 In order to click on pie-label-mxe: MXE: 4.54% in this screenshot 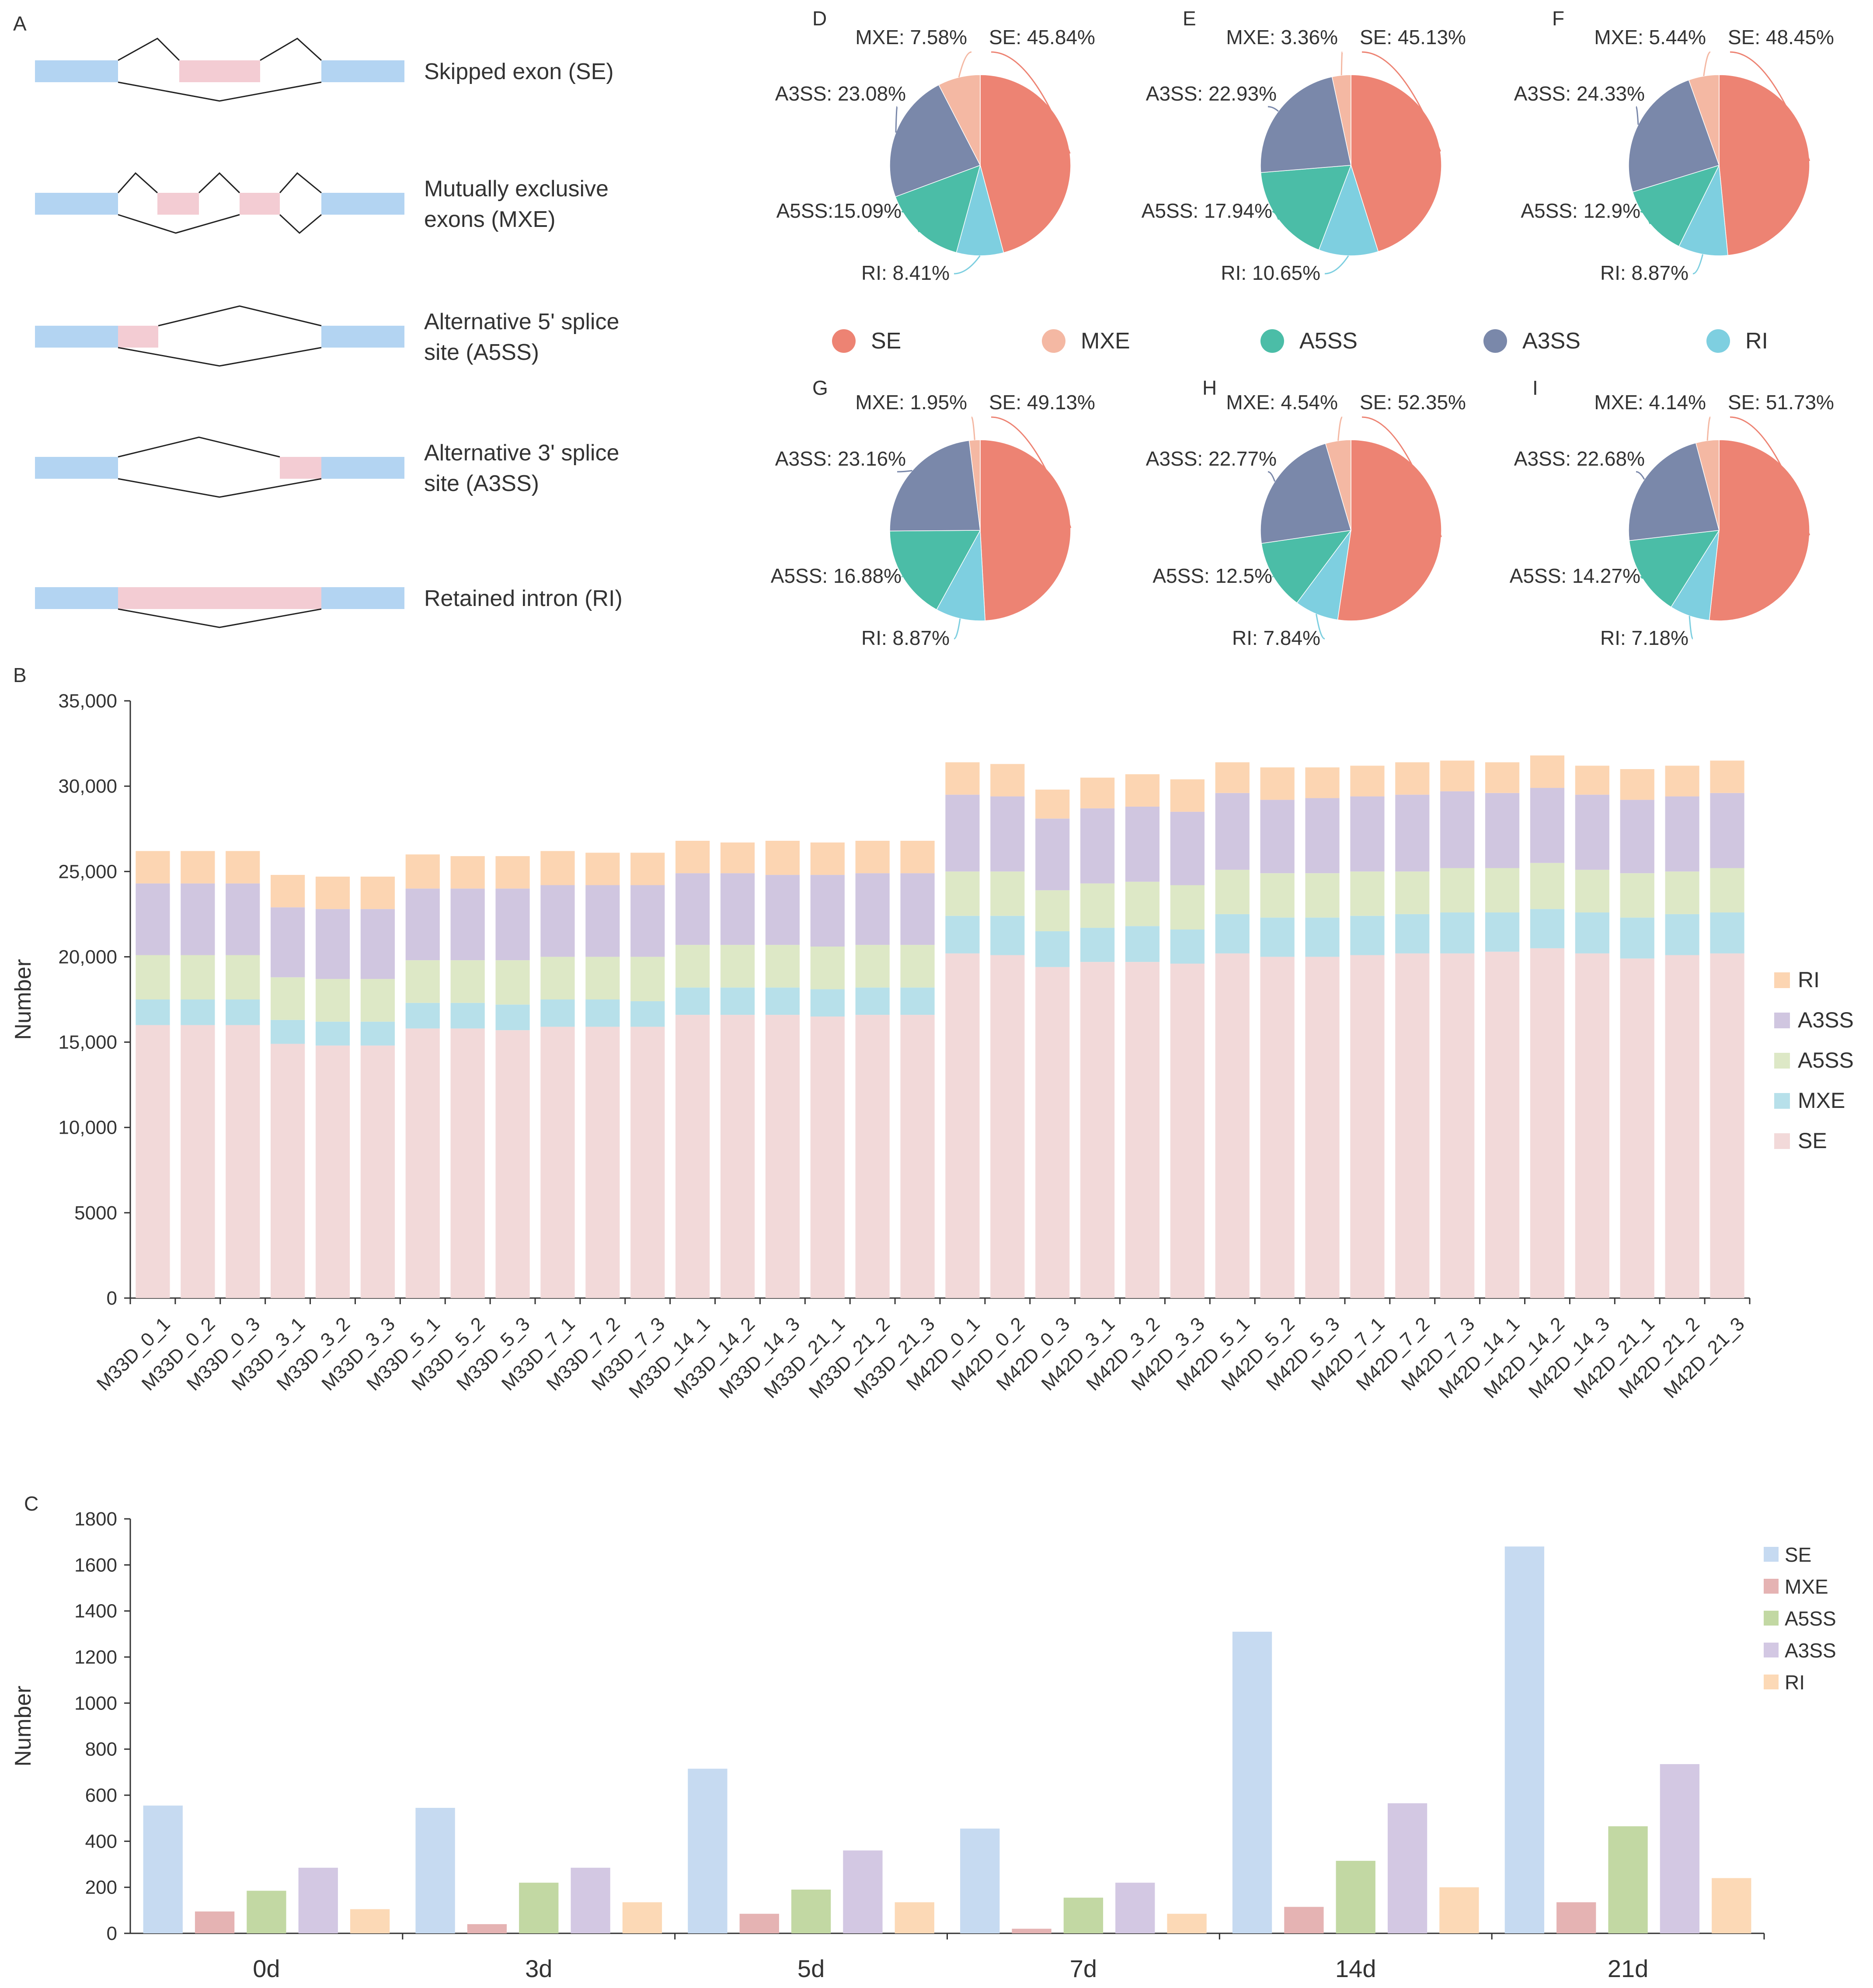, I will do `click(1282, 402)`.